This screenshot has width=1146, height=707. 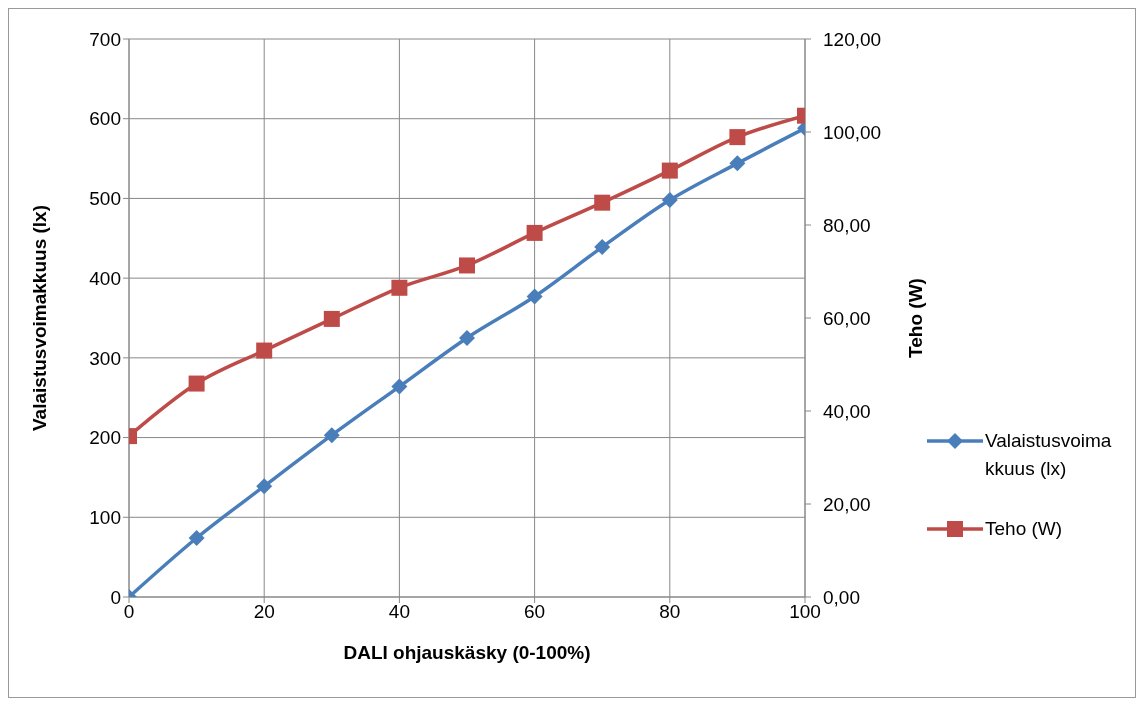 What do you see at coordinates (847, 411) in the screenshot?
I see `y2-tick-label: 40,00` at bounding box center [847, 411].